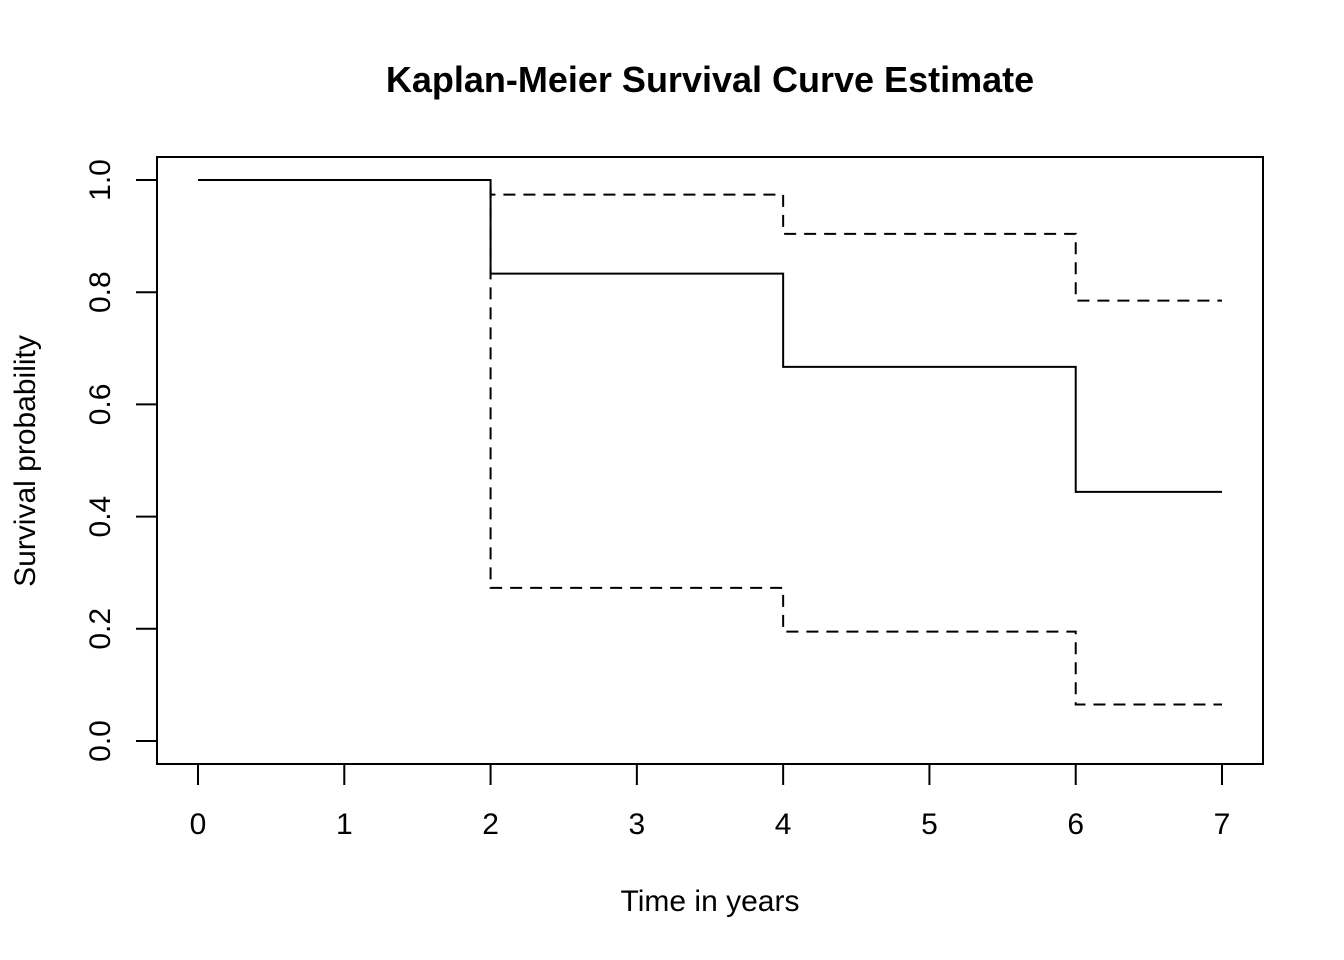  What do you see at coordinates (100, 517) in the screenshot?
I see `y-tick-label-2: 0.4` at bounding box center [100, 517].